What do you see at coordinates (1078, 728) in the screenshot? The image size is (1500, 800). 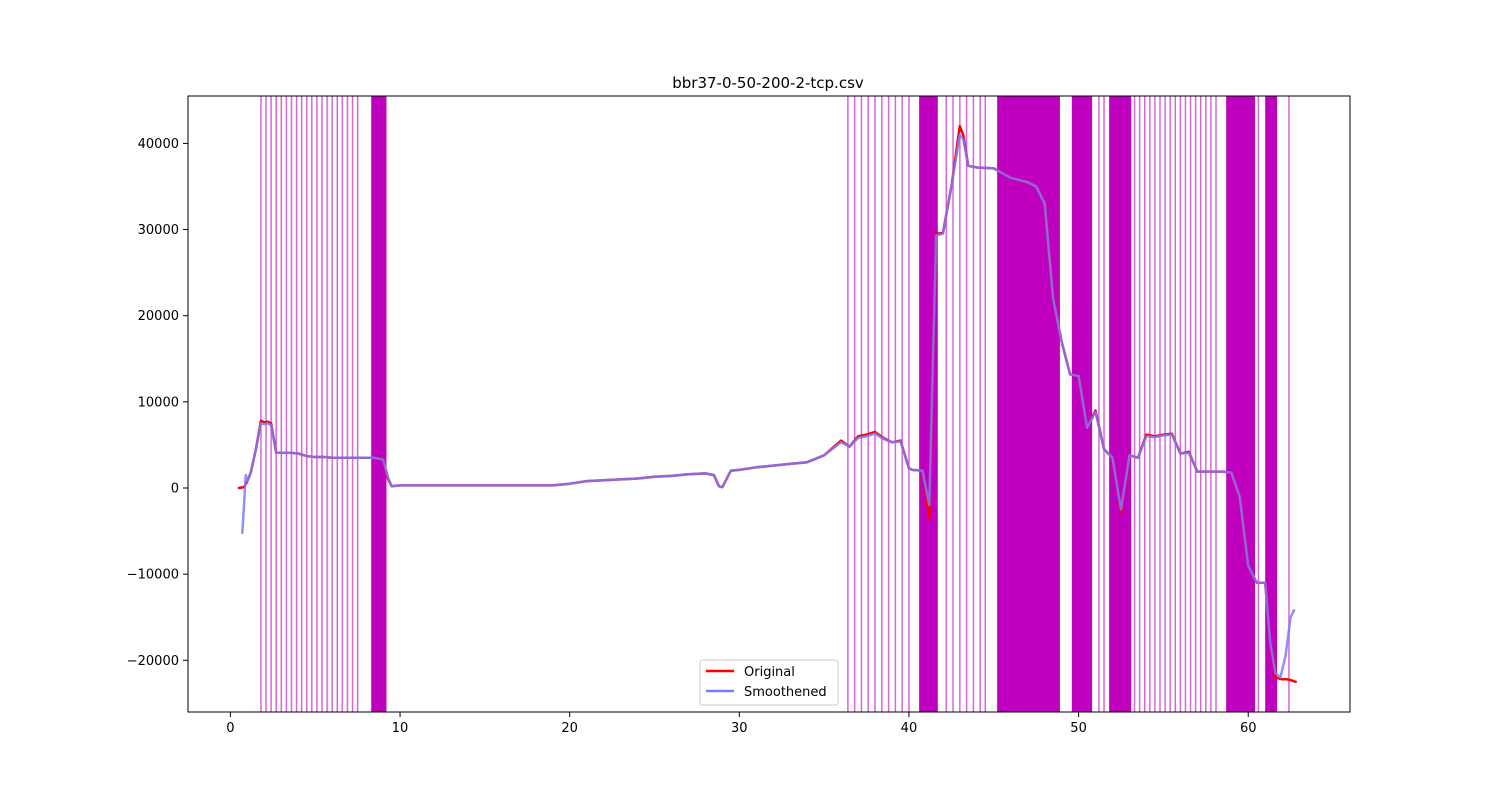 I see `x-tick-label: 50` at bounding box center [1078, 728].